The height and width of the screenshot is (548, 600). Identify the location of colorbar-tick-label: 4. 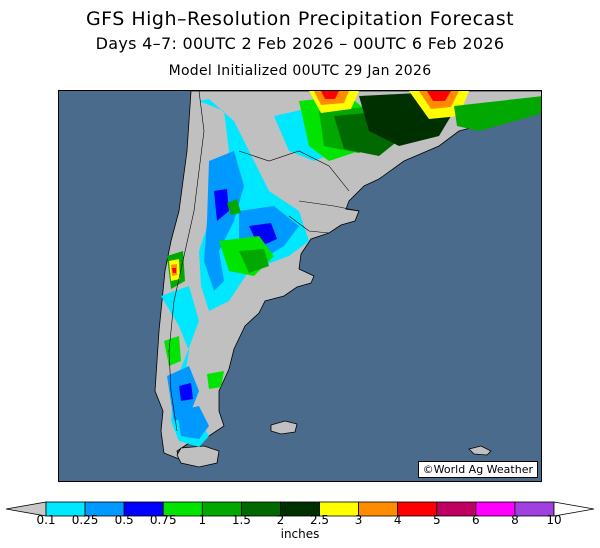
(397, 520).